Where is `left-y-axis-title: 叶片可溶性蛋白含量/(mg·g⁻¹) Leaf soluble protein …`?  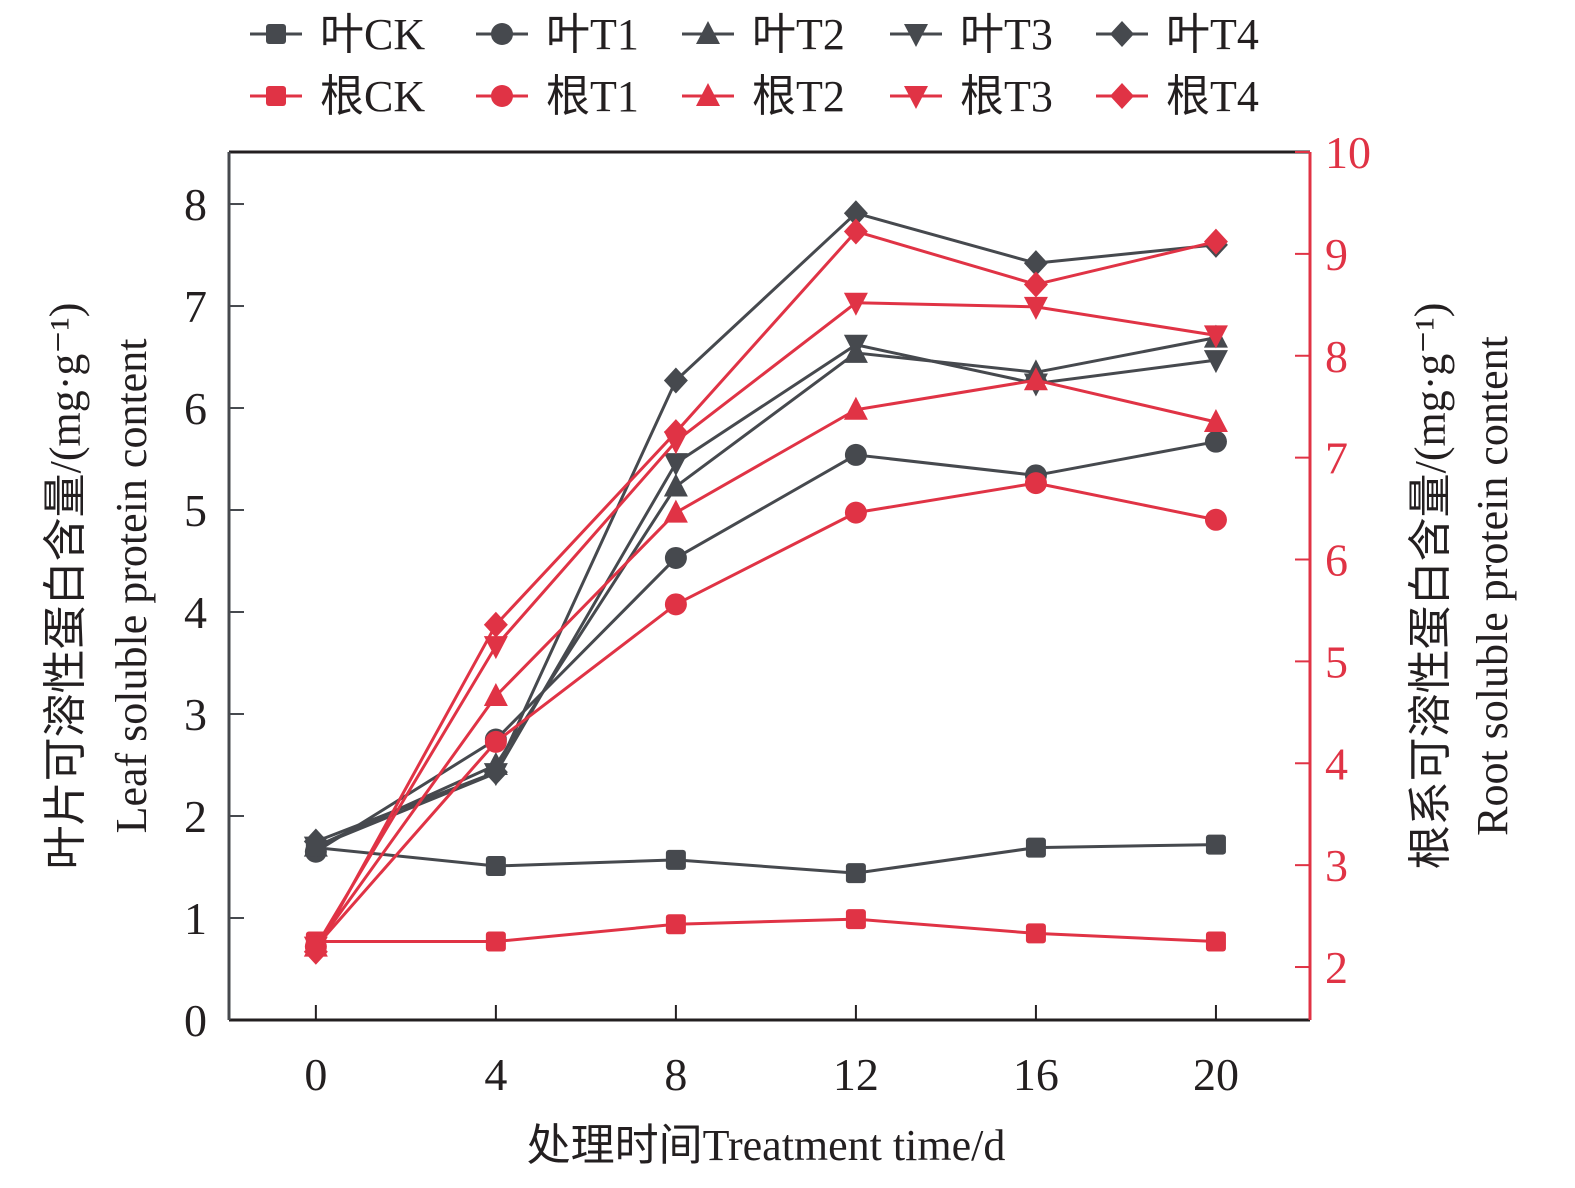 left-y-axis-title: 叶片可溶性蛋白含量/(mg·g⁻¹) Leaf soluble protein … is located at coordinates (98, 586).